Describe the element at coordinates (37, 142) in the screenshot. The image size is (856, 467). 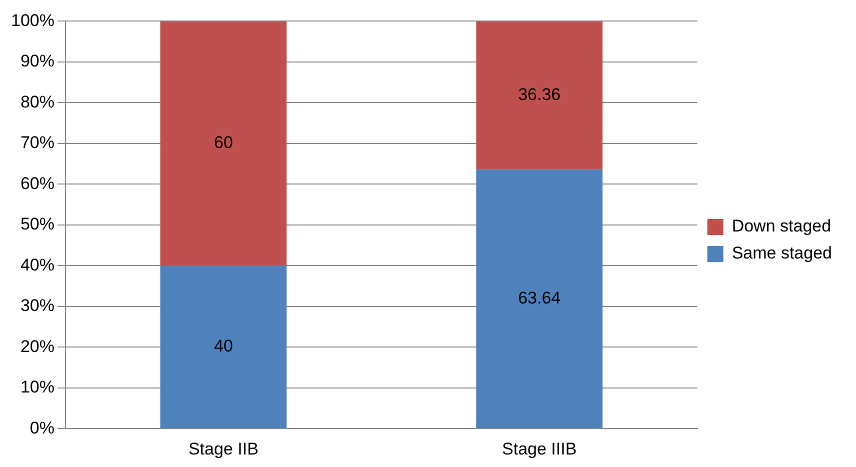
I see `y-tick-label: 70%` at that location.